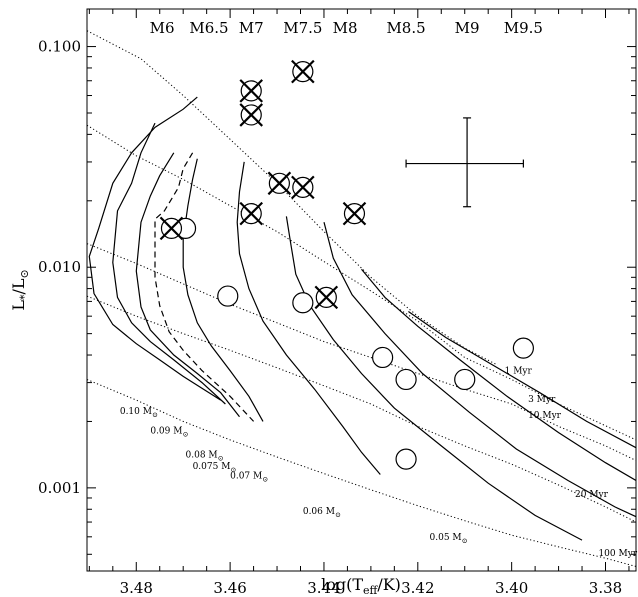 The width and height of the screenshot is (638, 597). I want to click on y-axis-label: L*/L⊙, so click(20, 289).